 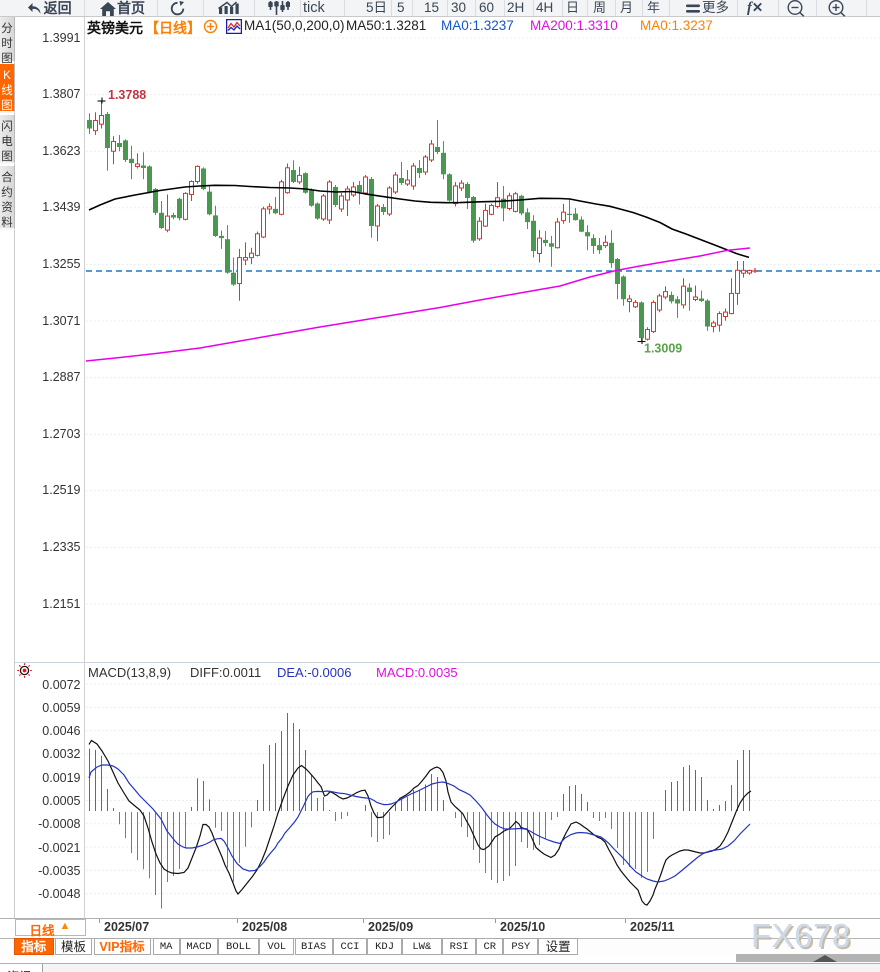 I want to click on svg-text: 1.3788, so click(x=127, y=95).